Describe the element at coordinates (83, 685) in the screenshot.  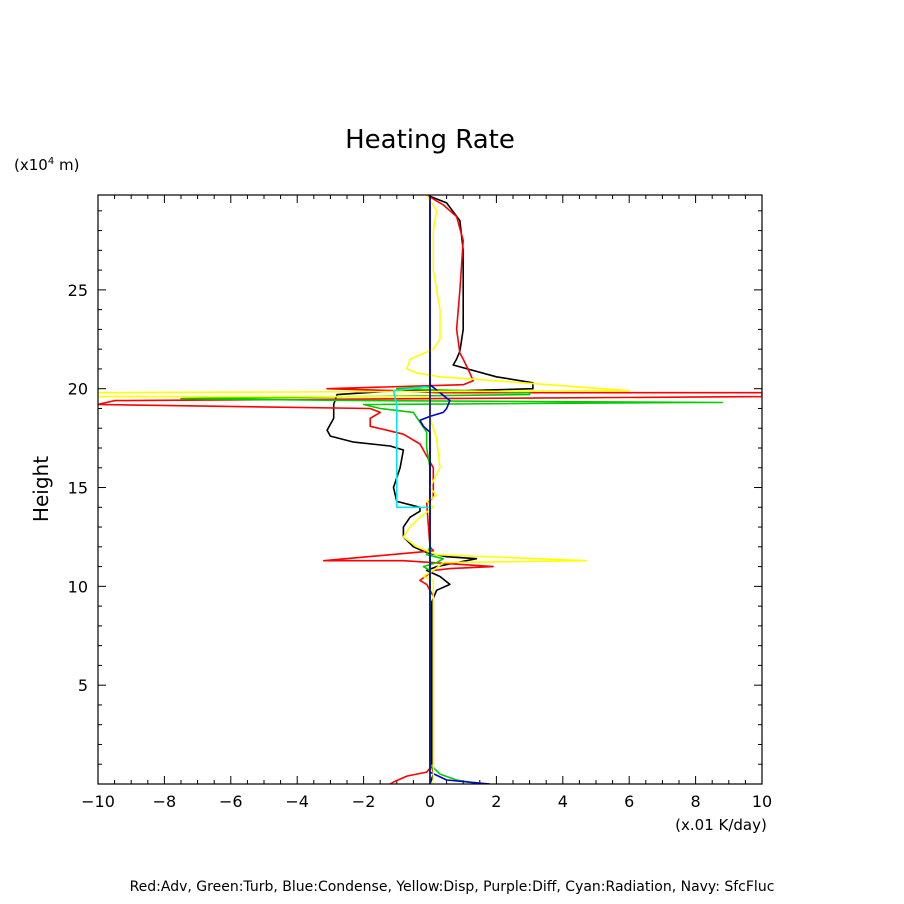
I see `y-tick-label: 5` at that location.